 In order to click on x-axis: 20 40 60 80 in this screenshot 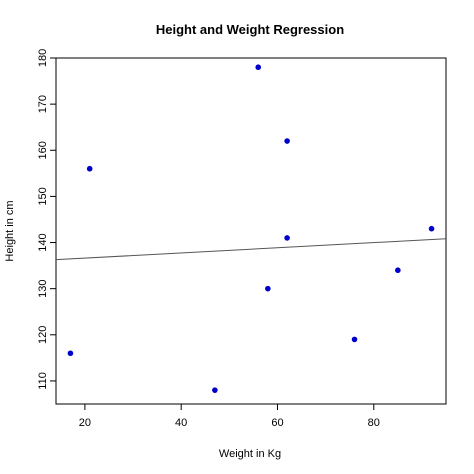, I will do `click(229, 416)`.